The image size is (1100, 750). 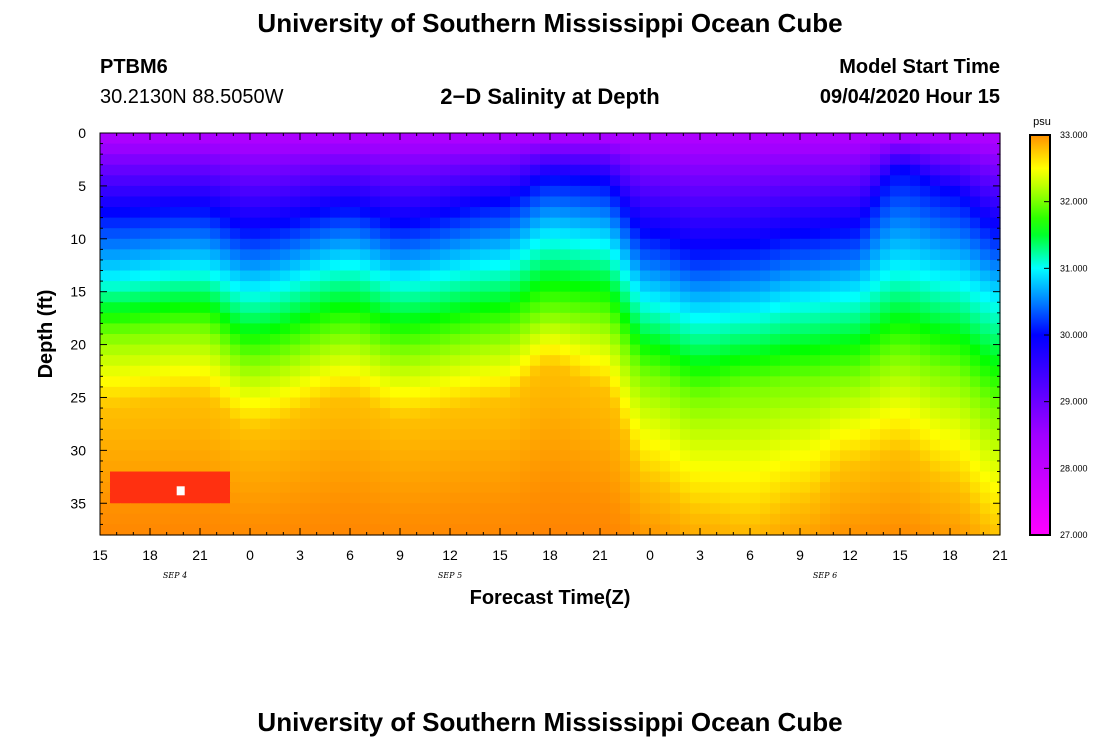 What do you see at coordinates (825, 575) in the screenshot?
I see `date-label: SEP 6` at bounding box center [825, 575].